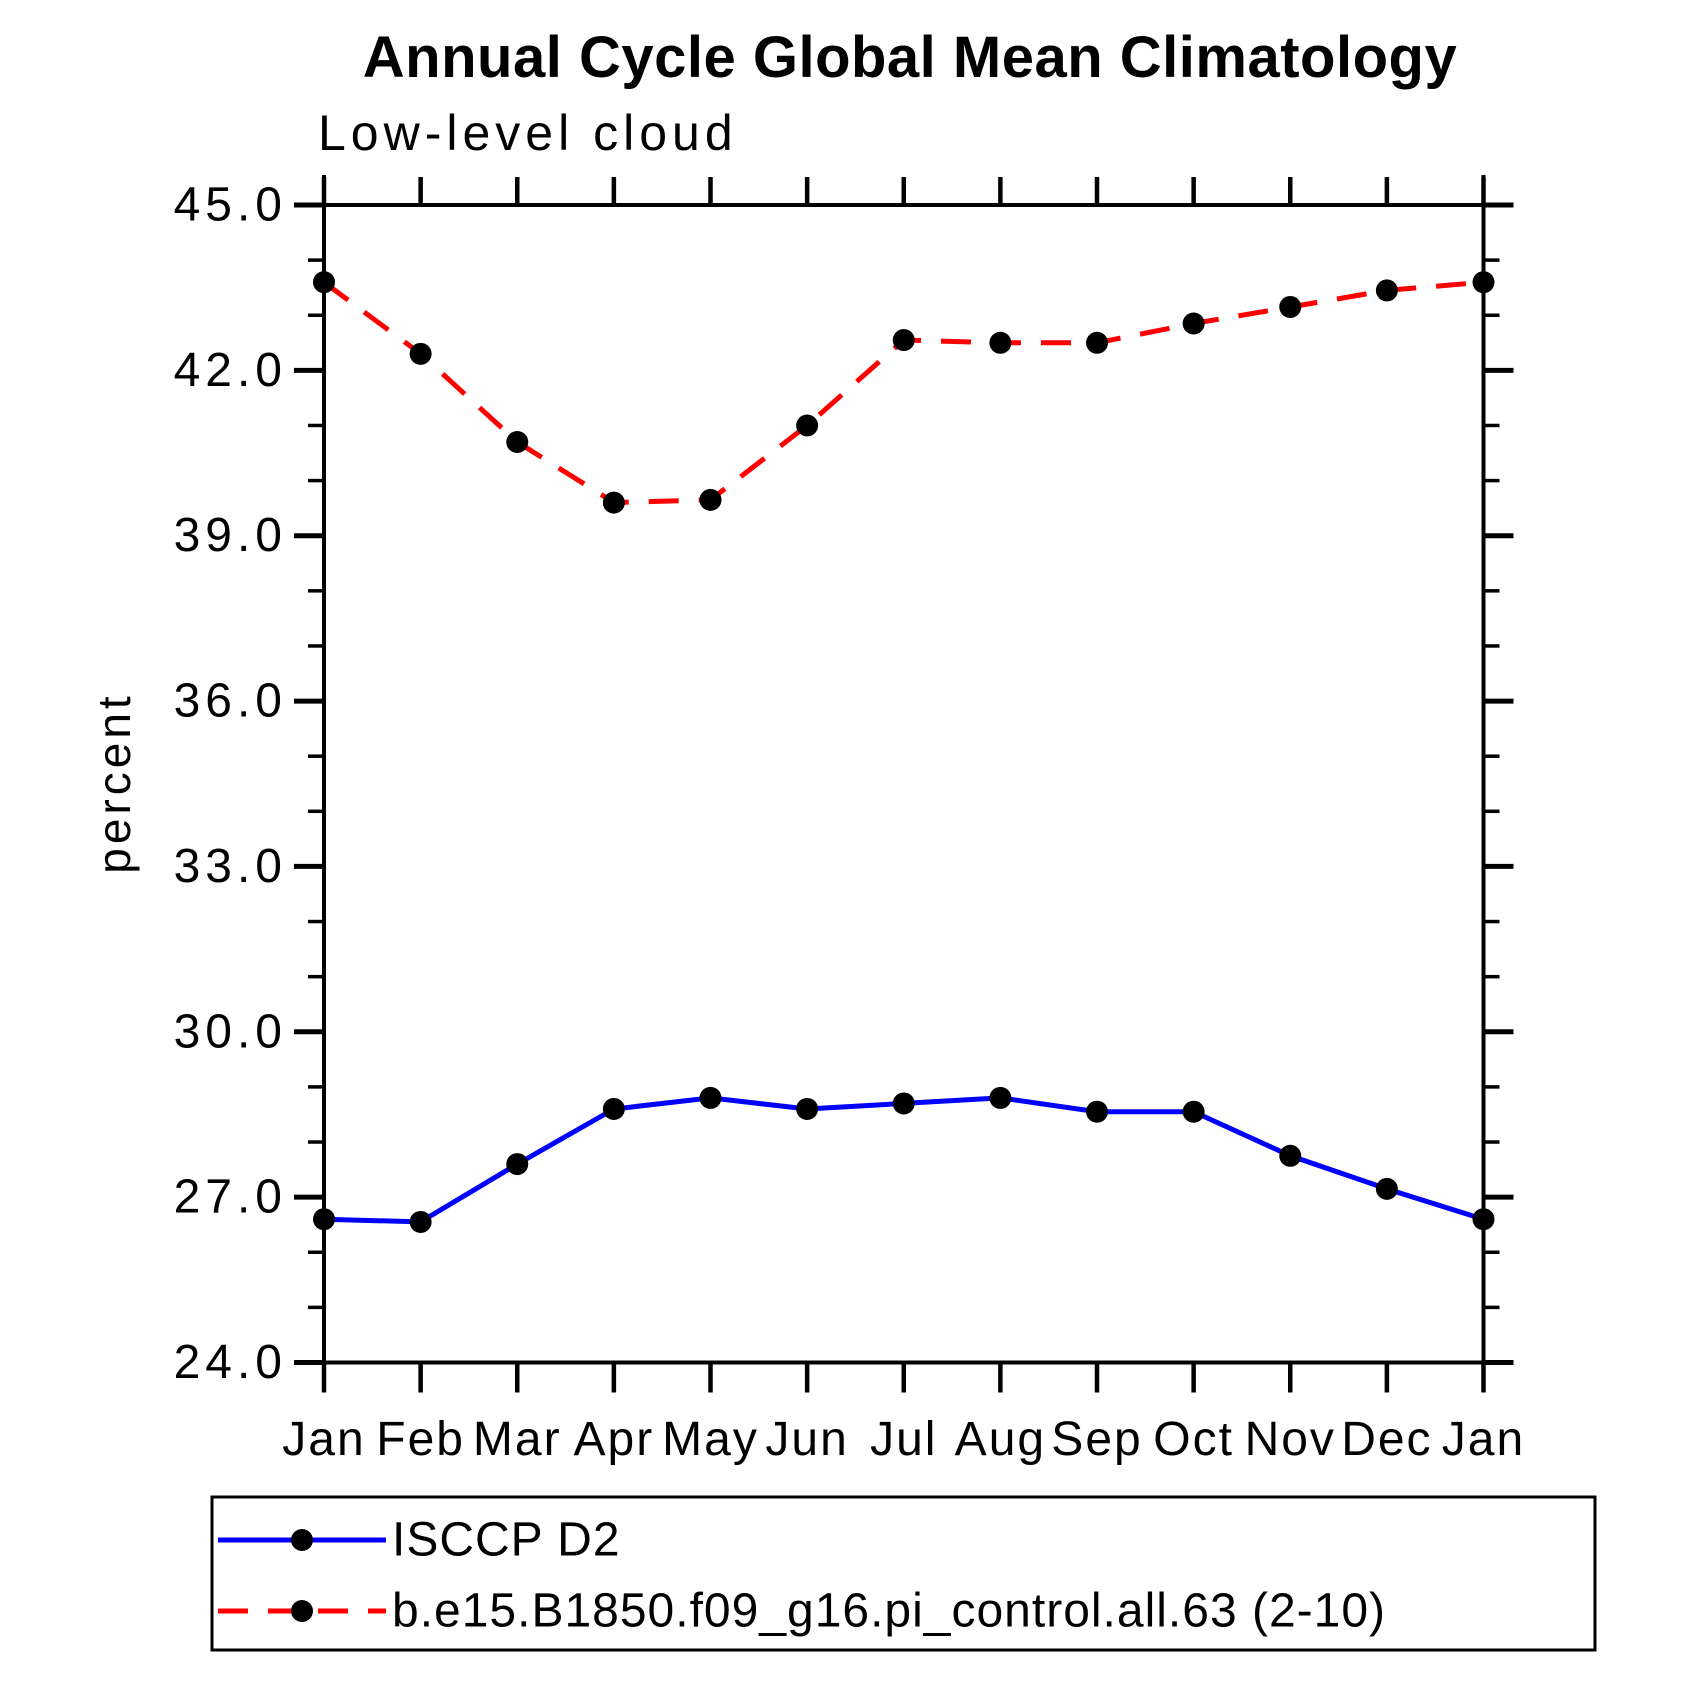 This screenshot has height=1691, width=1691. Describe the element at coordinates (230, 701) in the screenshot. I see `y-tick-label: 36.0` at that location.